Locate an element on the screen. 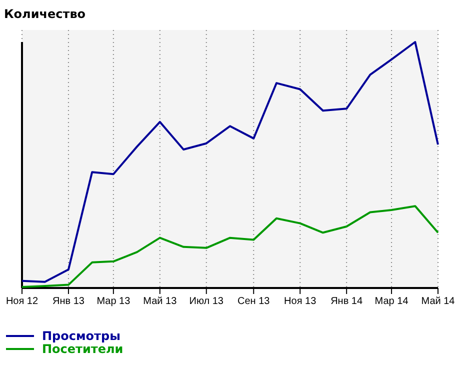  x-tick-label: Янв 13 is located at coordinates (68, 302).